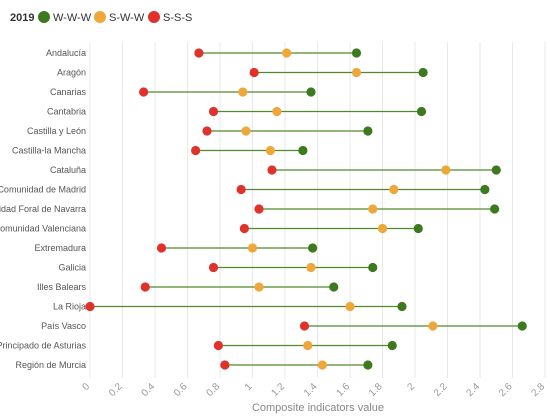  Describe the element at coordinates (66, 112) in the screenshot. I see `category-label: Cantabria` at that location.